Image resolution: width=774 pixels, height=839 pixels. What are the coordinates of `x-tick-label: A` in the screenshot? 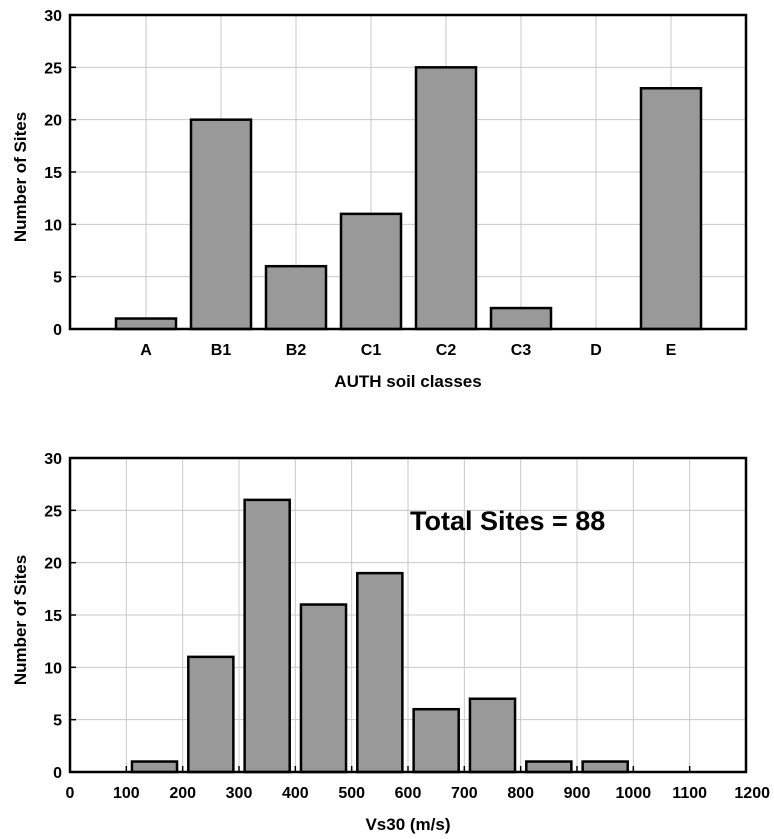 It's located at (146, 350).